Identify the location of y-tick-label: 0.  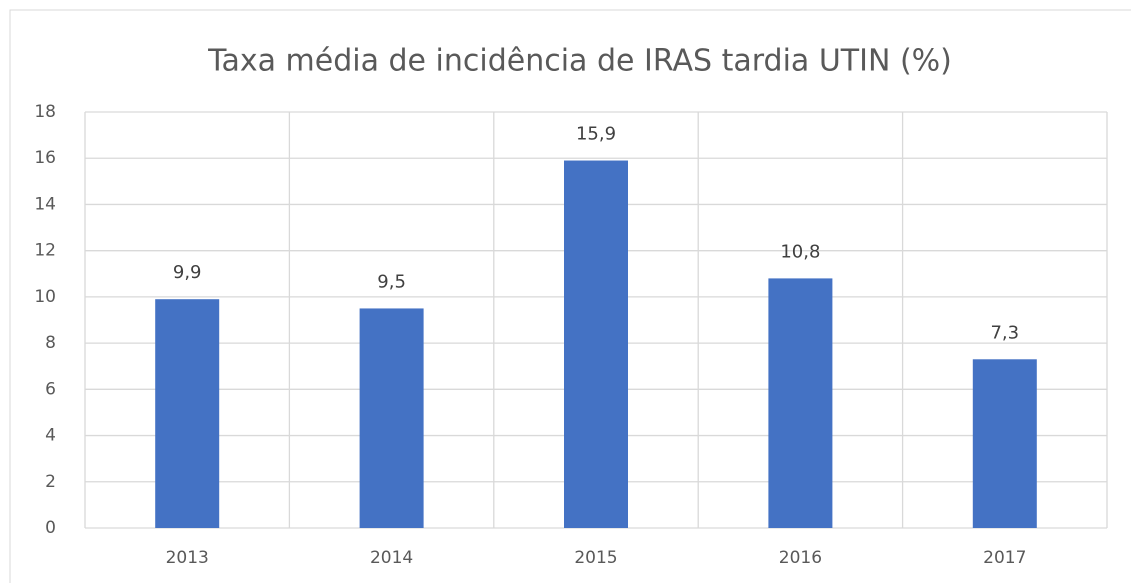
(50, 528).